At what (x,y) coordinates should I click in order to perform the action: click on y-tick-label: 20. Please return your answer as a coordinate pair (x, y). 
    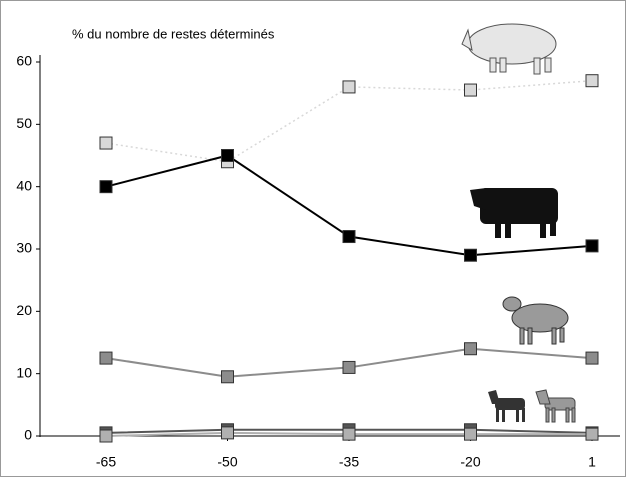
    Looking at the image, I should click on (24, 310).